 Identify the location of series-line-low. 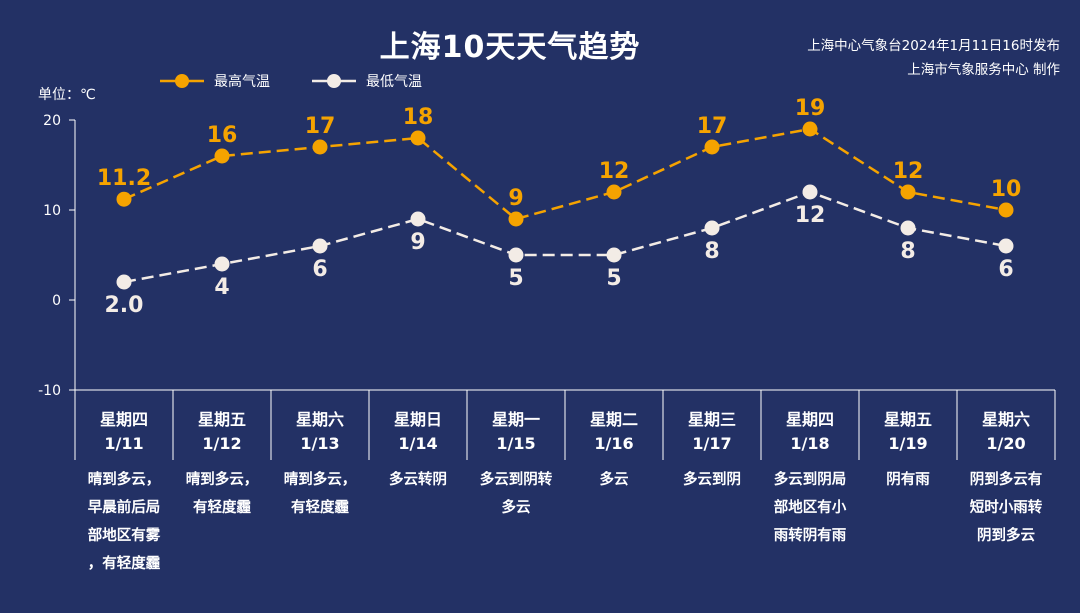
(565, 237).